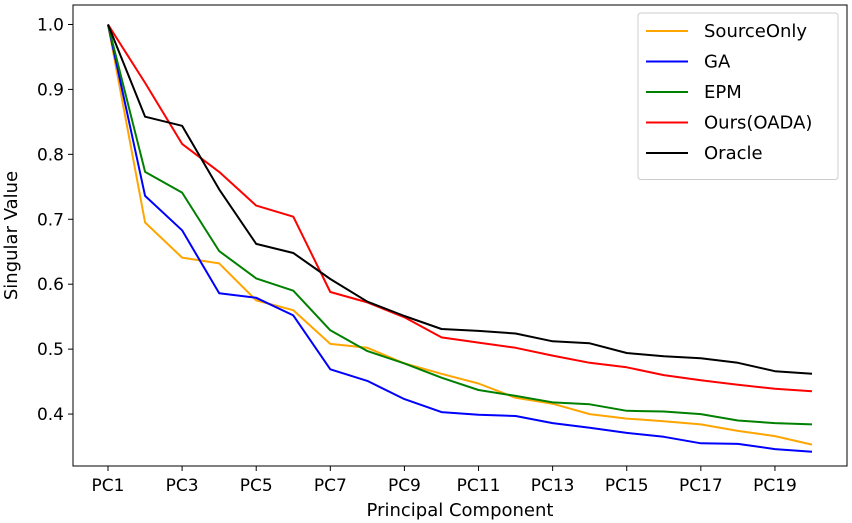  I want to click on x-axis: PC1 PC3 PC5 PC7 PC9 PC11 PC13 PC15 PC17 PC19, so click(444, 481).